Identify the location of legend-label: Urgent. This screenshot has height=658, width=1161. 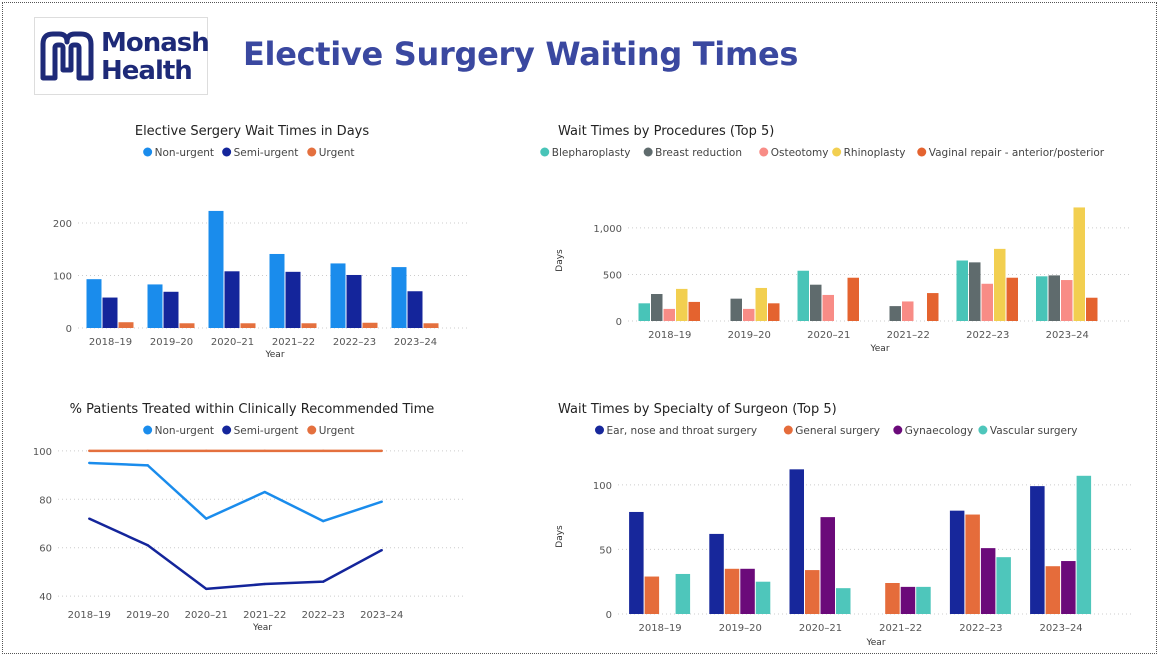
(337, 431).